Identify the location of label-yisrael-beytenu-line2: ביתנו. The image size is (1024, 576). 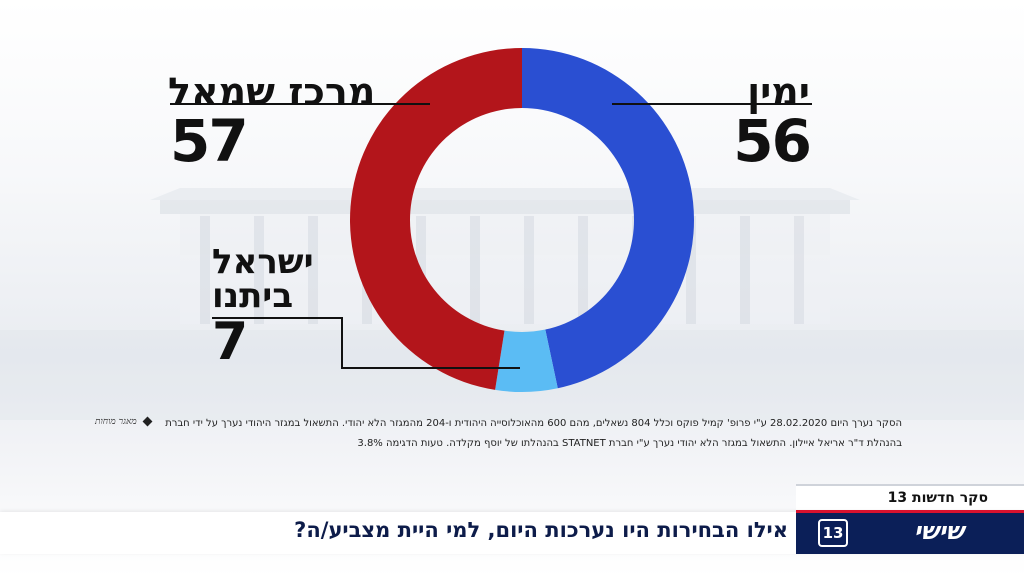
(253, 296).